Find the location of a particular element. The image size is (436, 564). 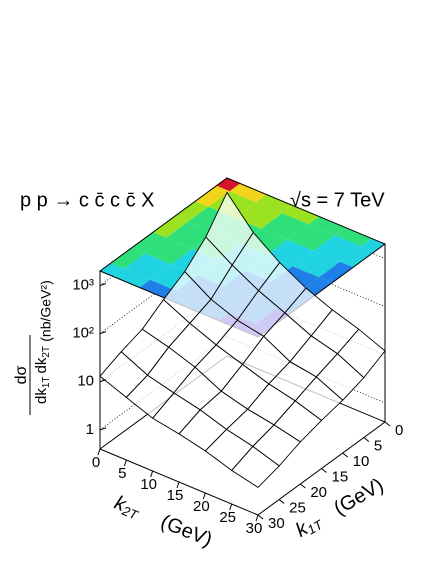

z-label-part: 2T is located at coordinates (46, 352).